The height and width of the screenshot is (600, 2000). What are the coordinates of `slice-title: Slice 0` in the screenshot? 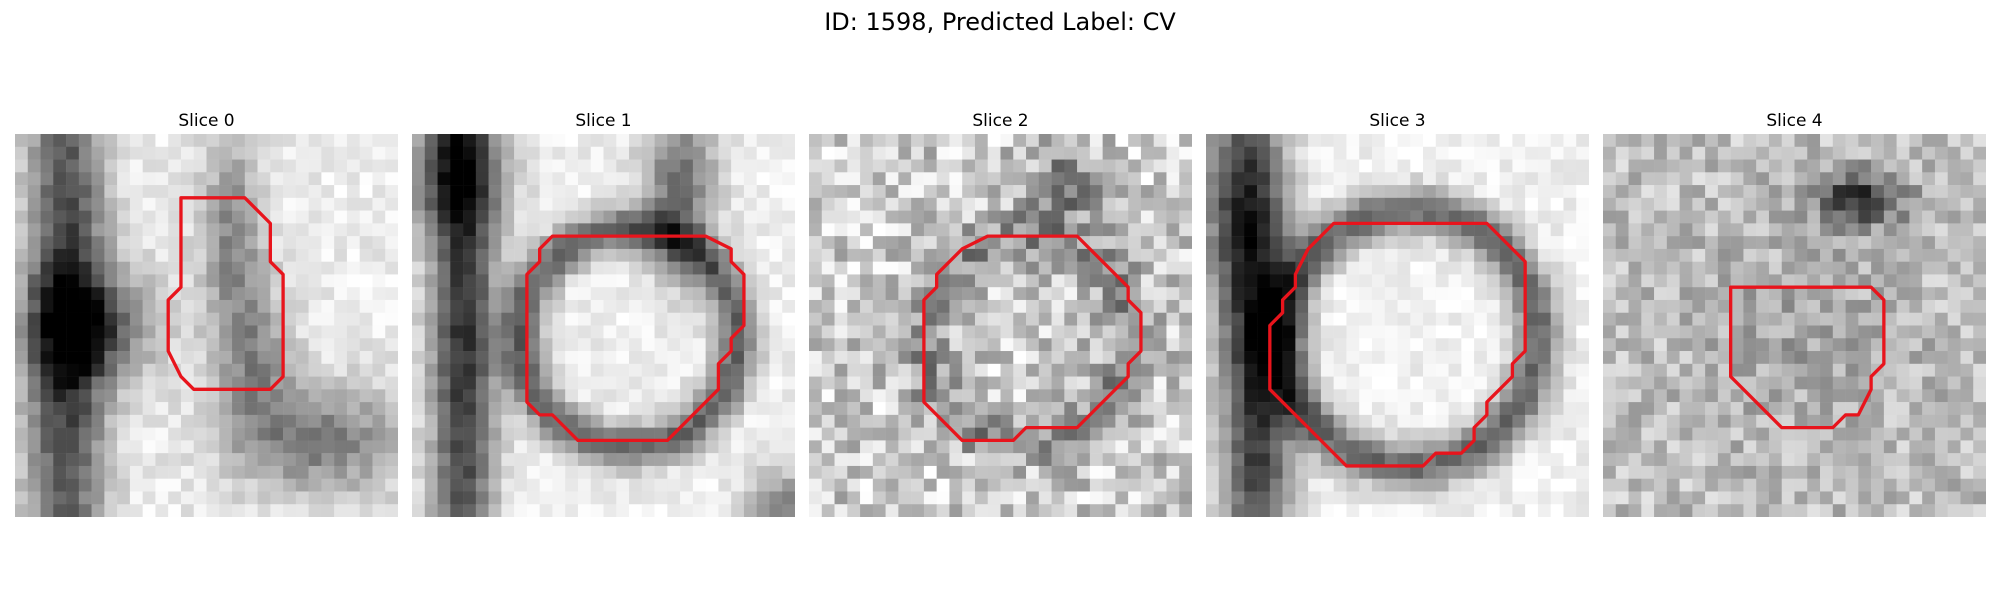 It's located at (206, 121).